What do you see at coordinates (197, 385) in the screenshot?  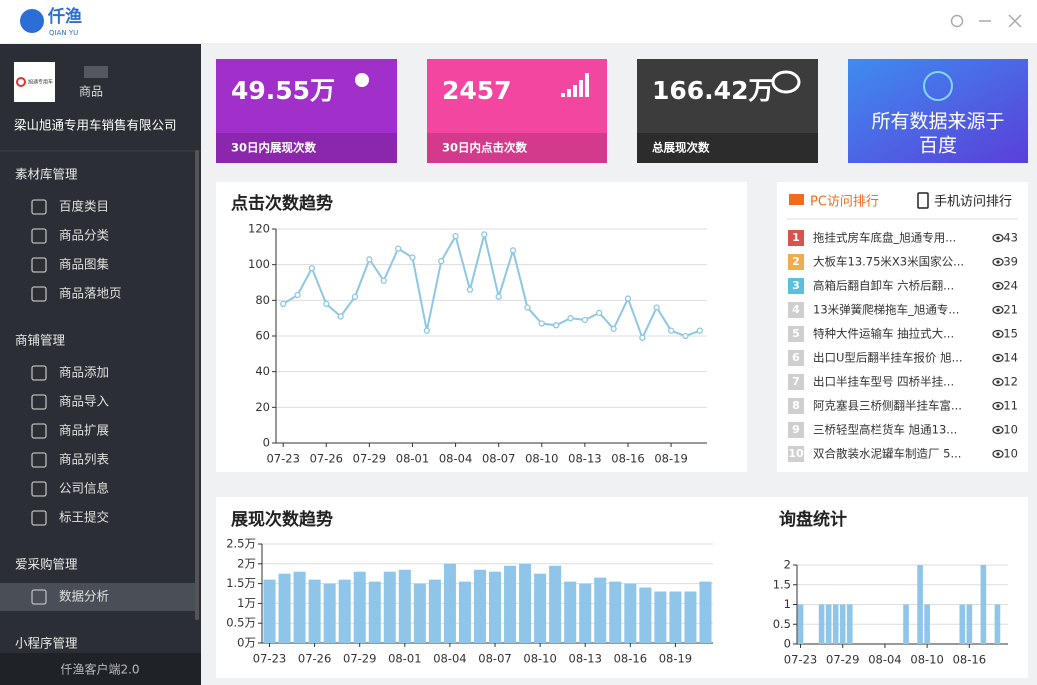 I see `scrollbar` at bounding box center [197, 385].